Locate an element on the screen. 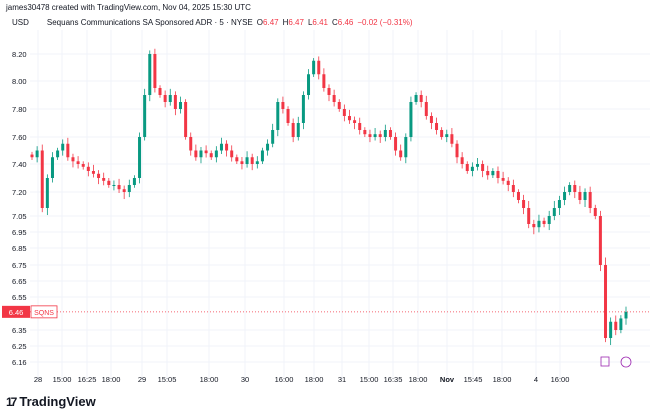 The width and height of the screenshot is (650, 417). currency-label: USD is located at coordinates (20, 22).